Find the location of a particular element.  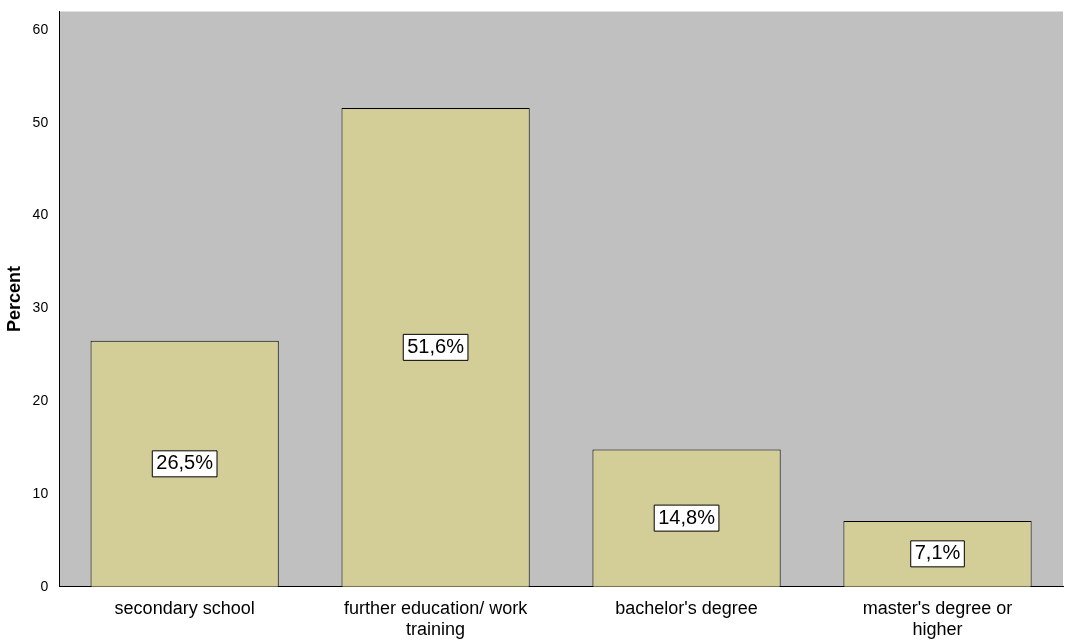

y-tick-label: 20 is located at coordinates (40, 400).